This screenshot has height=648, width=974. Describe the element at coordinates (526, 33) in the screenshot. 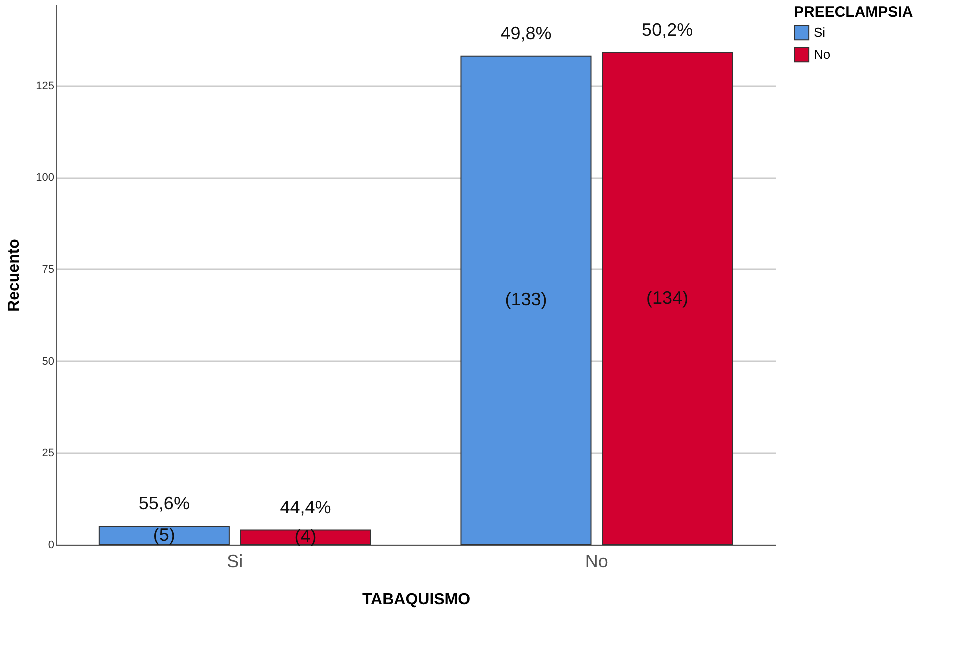

I see `annotation: 49,8%` at that location.